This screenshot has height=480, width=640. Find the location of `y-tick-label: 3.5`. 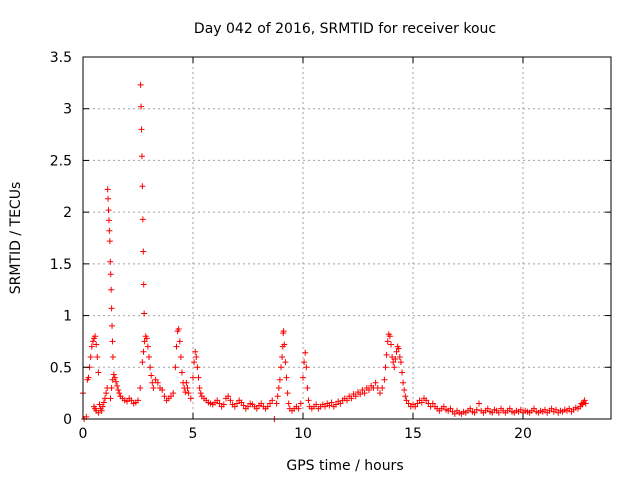

y-tick-label: 3.5 is located at coordinates (61, 58).